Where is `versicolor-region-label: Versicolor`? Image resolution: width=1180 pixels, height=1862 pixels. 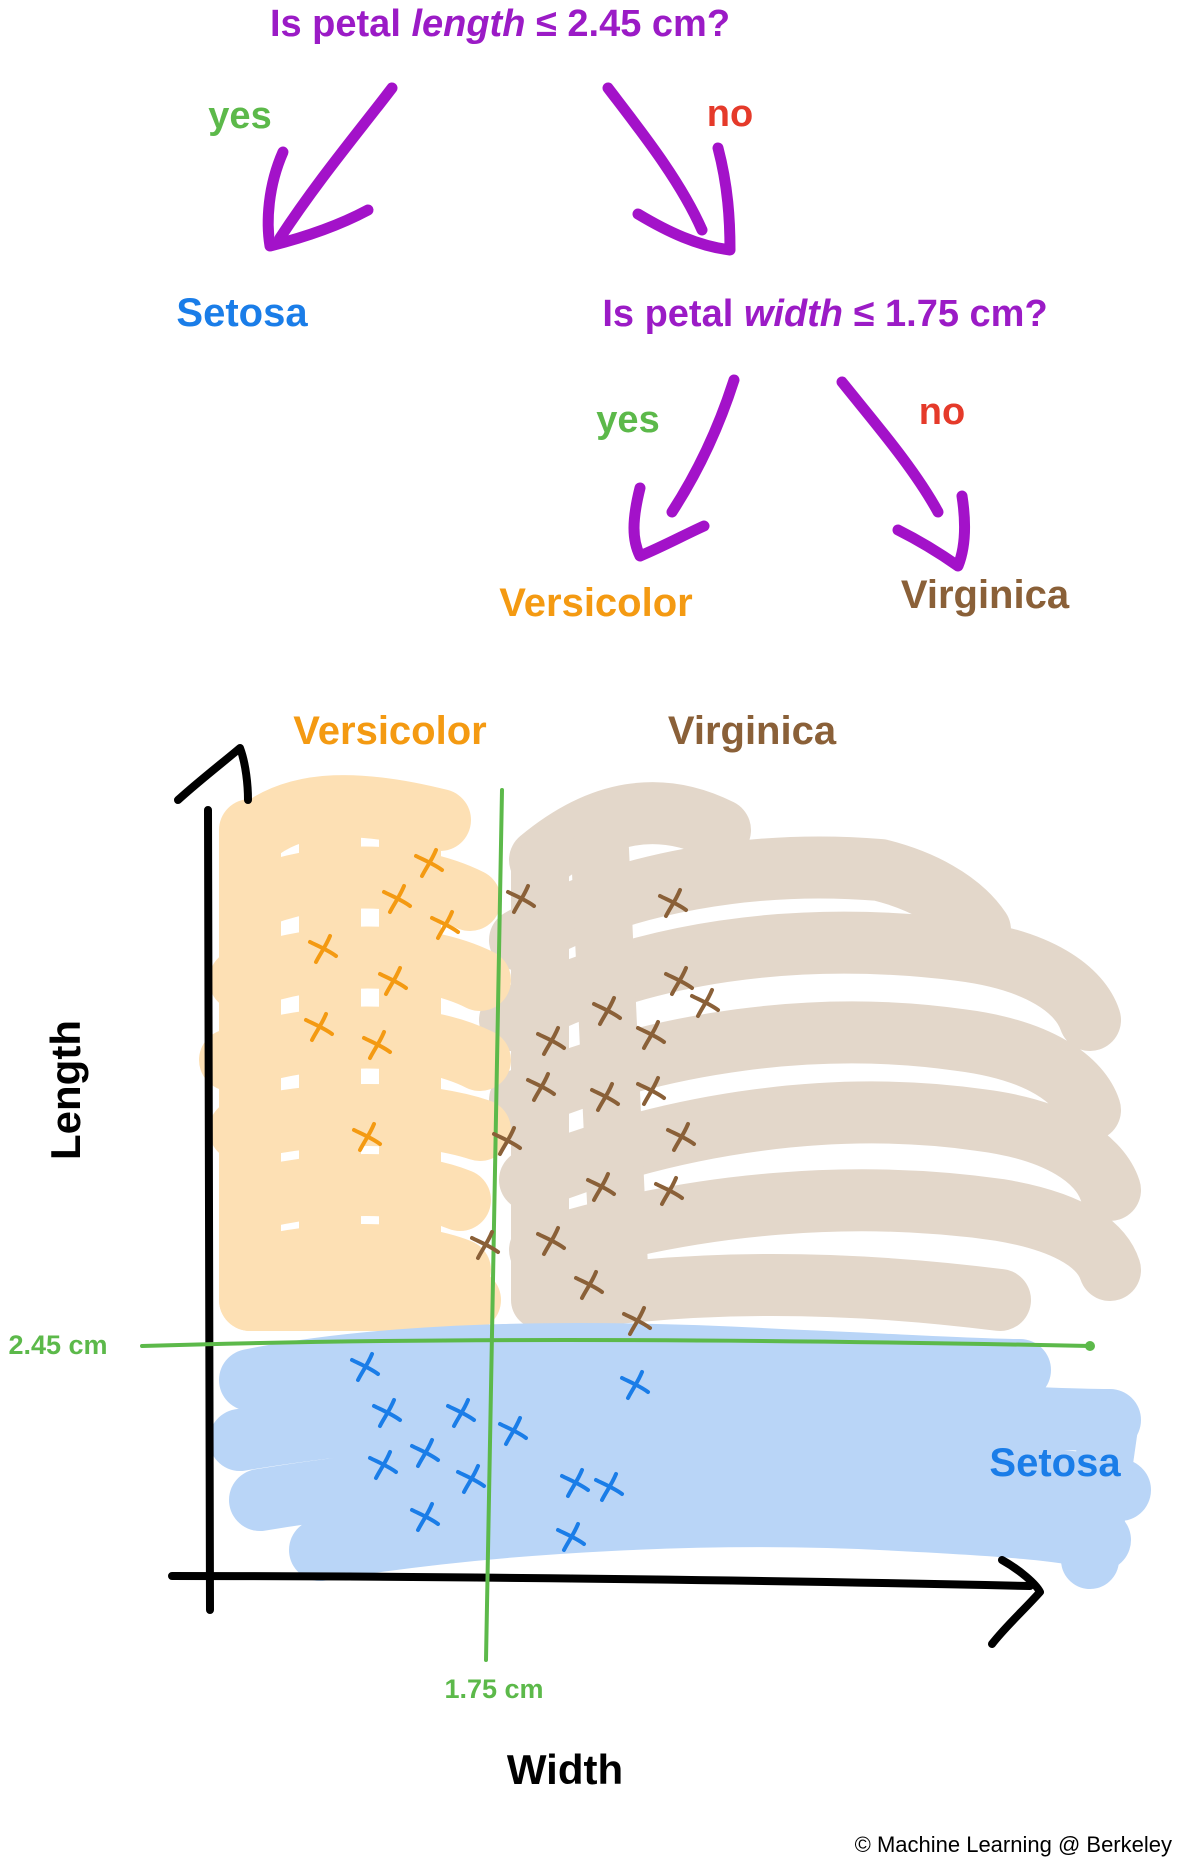 versicolor-region-label: Versicolor is located at coordinates (389, 731).